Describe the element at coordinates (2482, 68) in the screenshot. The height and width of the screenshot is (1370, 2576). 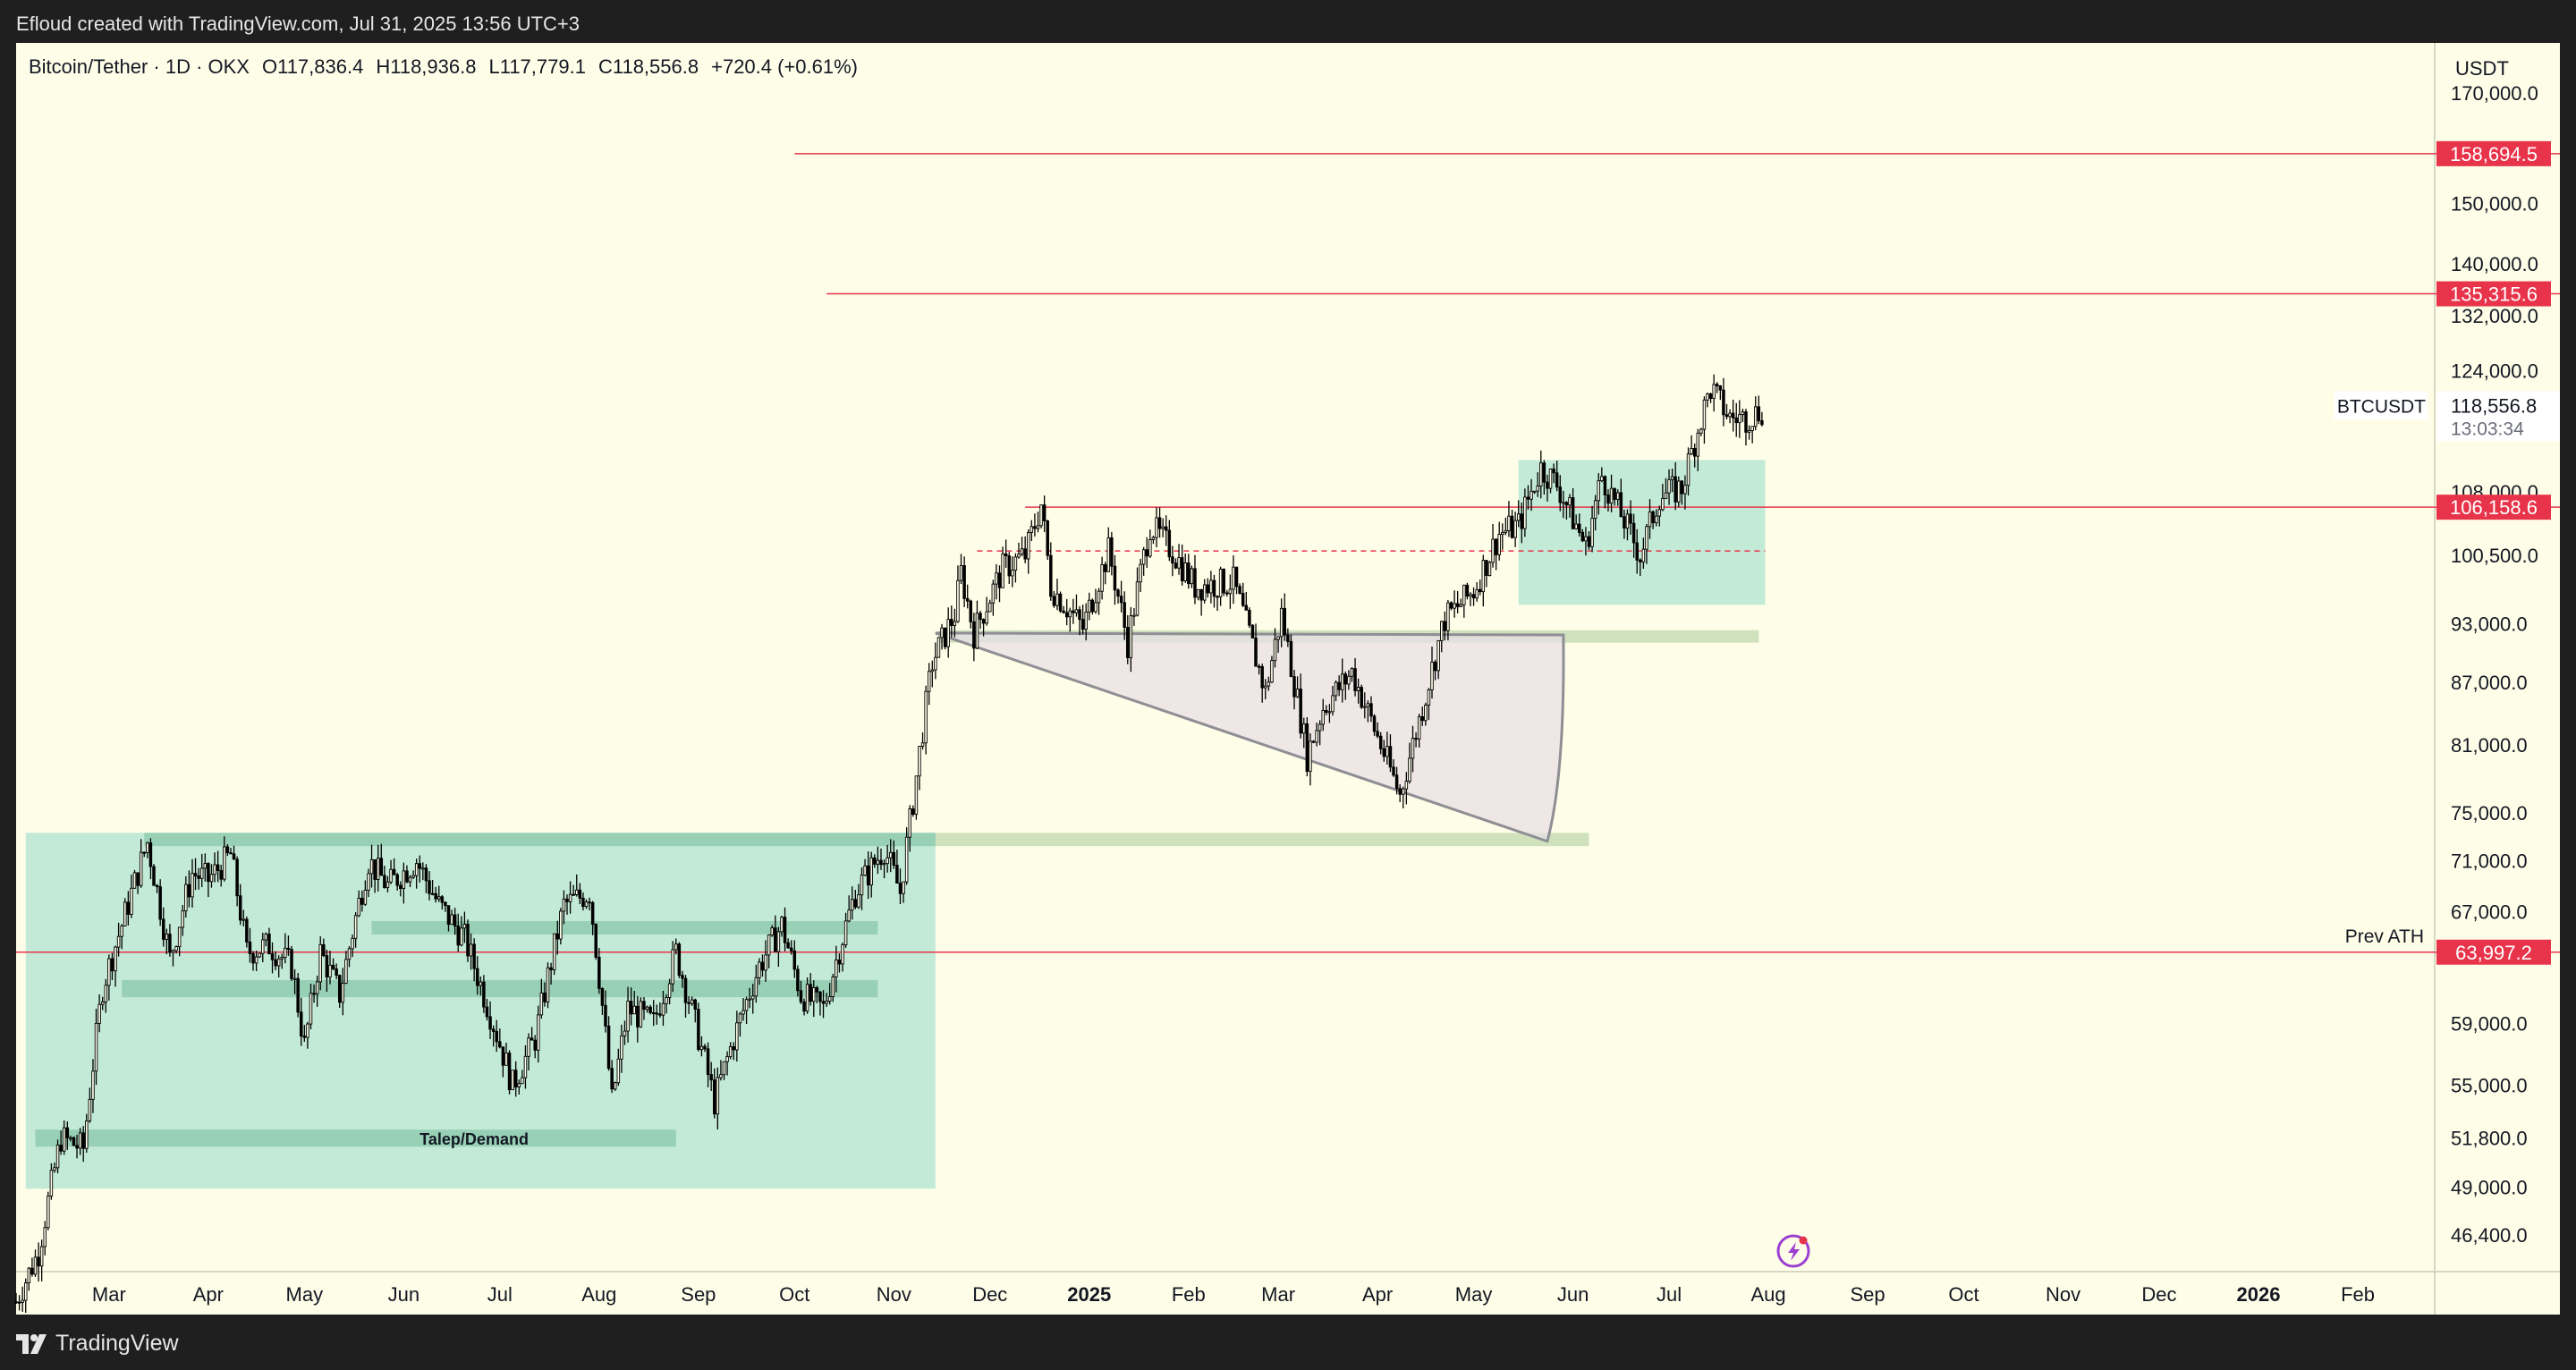
I see `currency-label: USDT` at that location.